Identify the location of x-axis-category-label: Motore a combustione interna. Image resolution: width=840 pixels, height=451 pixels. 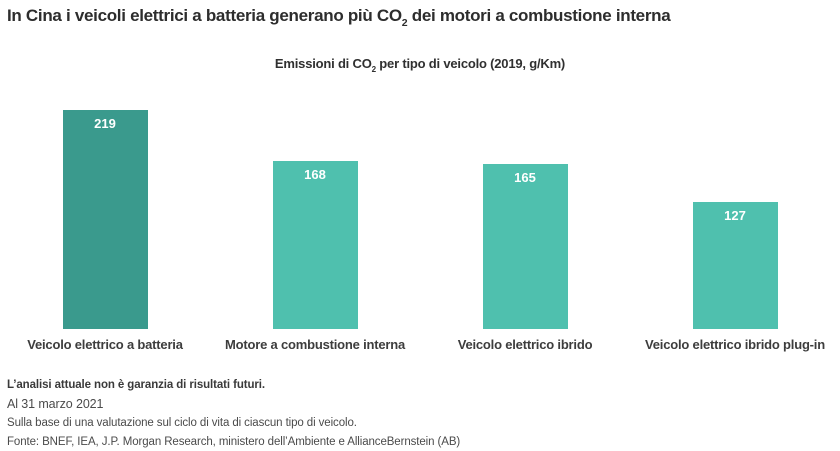
(315, 344).